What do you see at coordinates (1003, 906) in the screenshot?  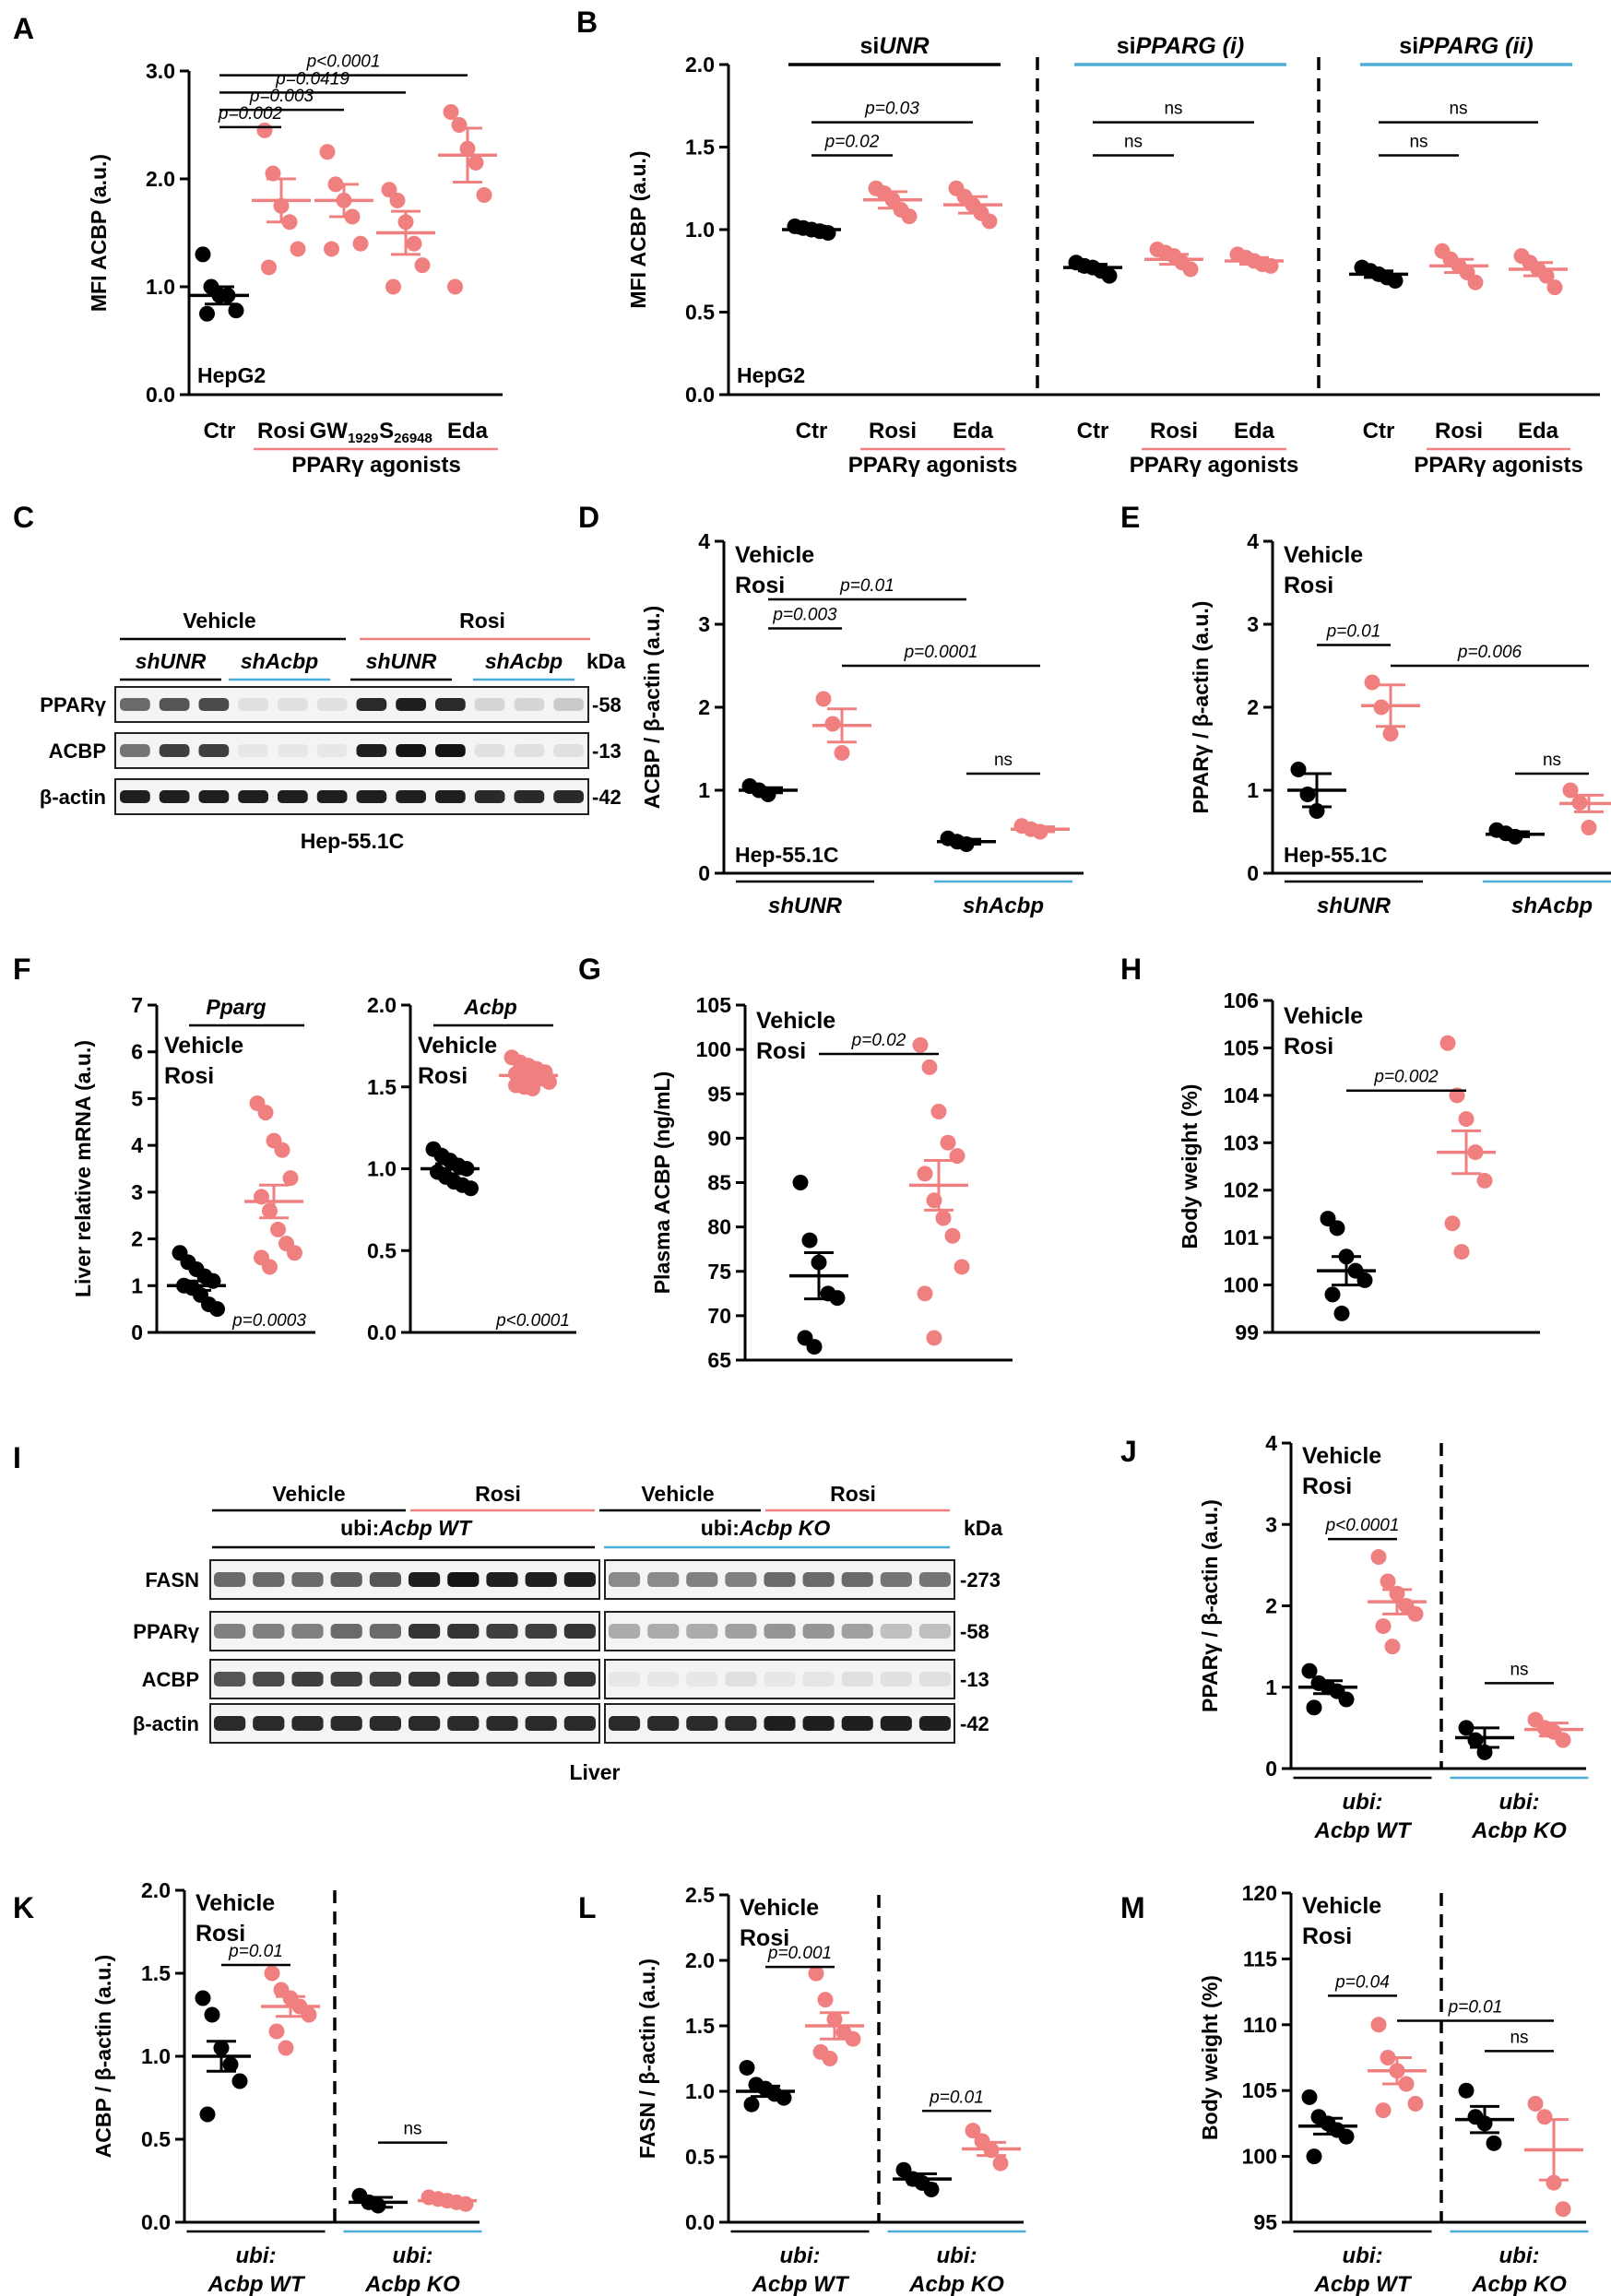 I see `D-group-label: shAcbp` at bounding box center [1003, 906].